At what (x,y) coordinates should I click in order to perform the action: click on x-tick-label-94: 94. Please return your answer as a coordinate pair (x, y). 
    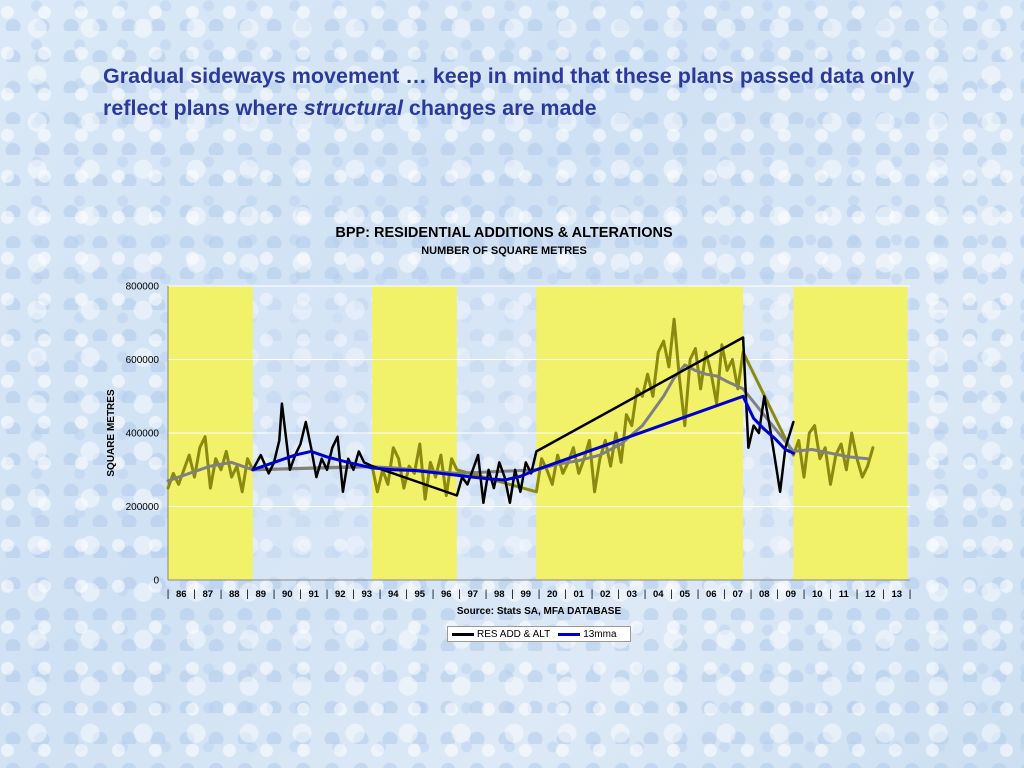
    Looking at the image, I should click on (393, 594).